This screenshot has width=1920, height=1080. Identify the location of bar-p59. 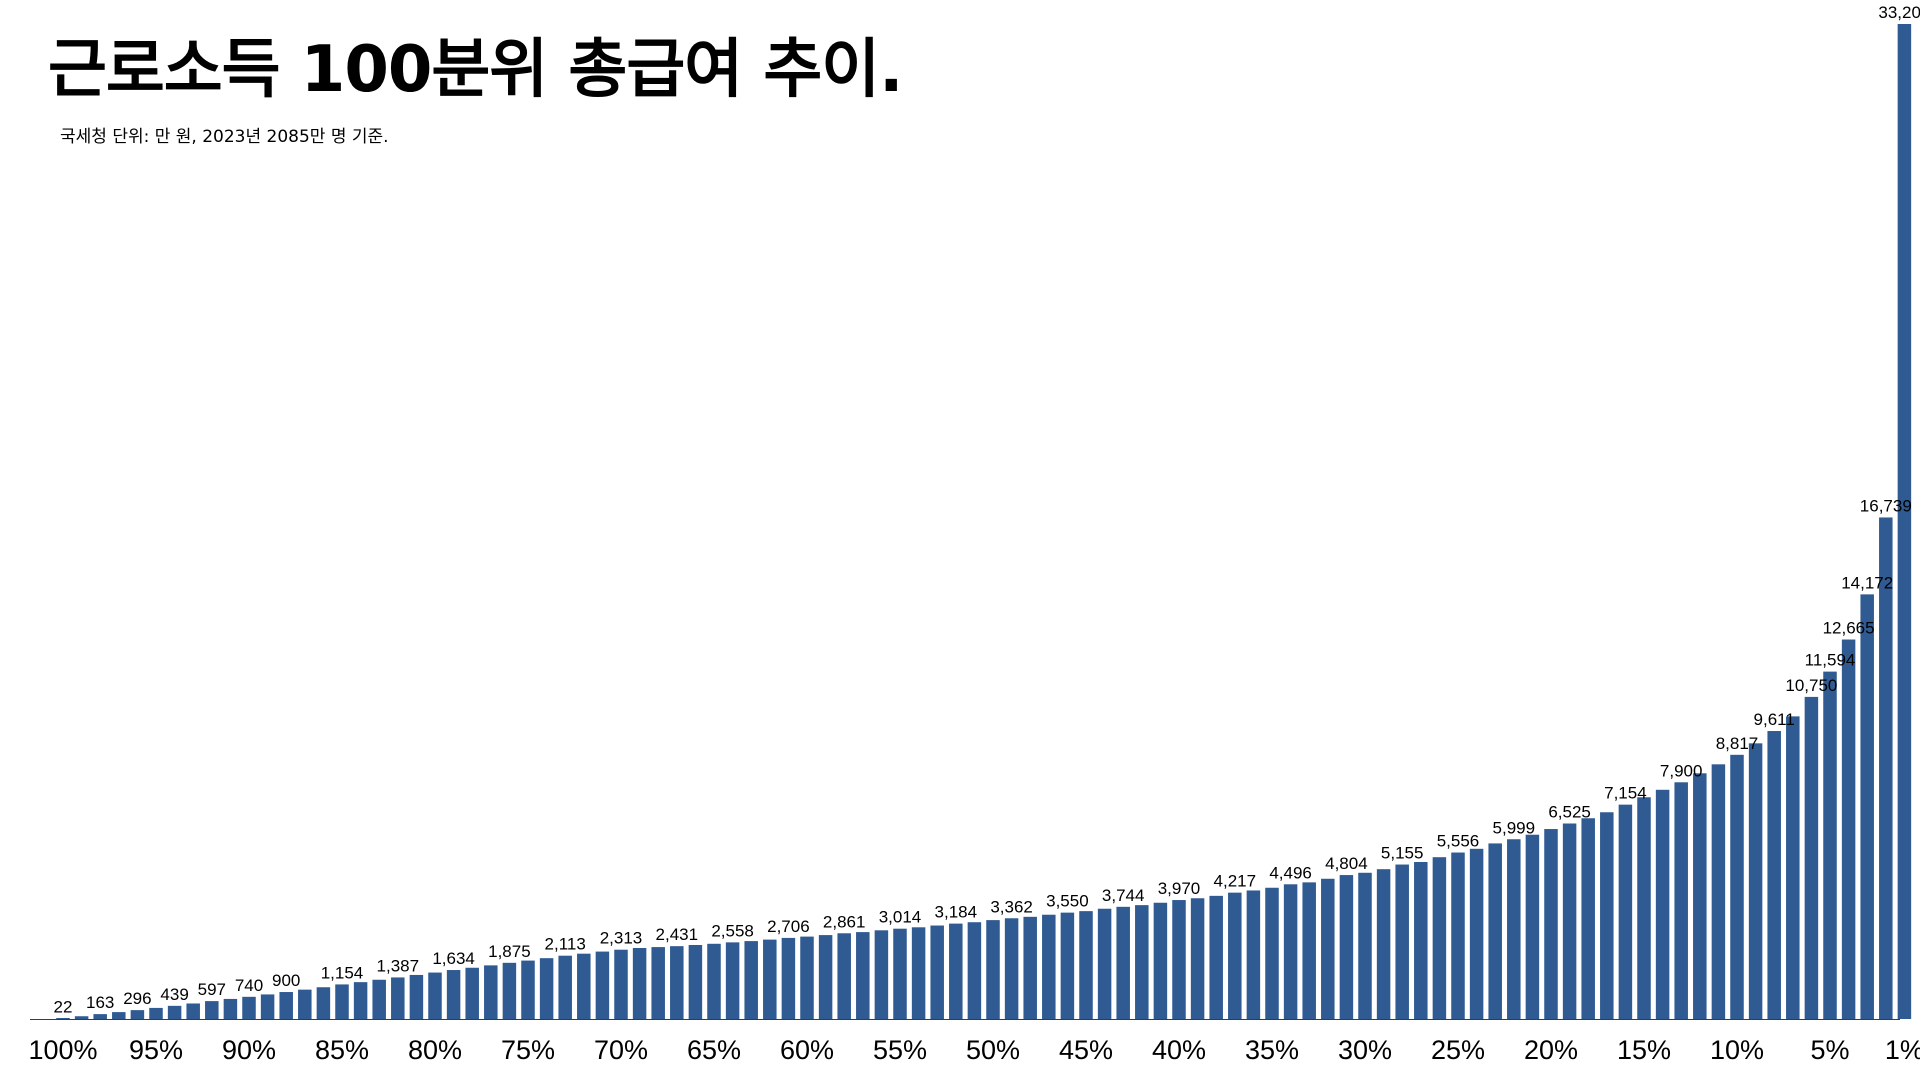
(825, 977).